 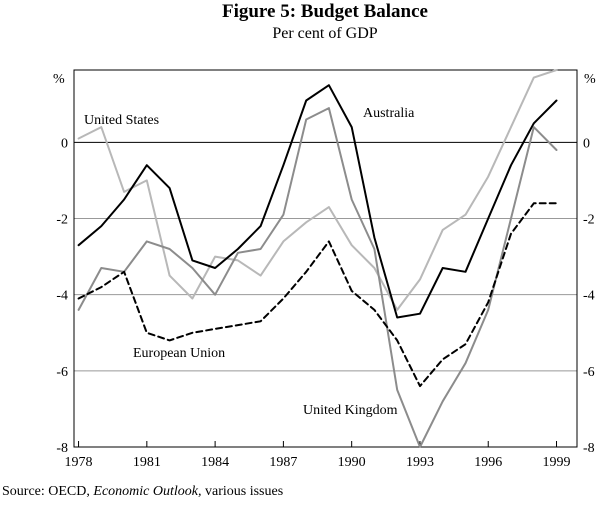 What do you see at coordinates (589, 220) in the screenshot?
I see `y-tick-label-right--2: -2` at bounding box center [589, 220].